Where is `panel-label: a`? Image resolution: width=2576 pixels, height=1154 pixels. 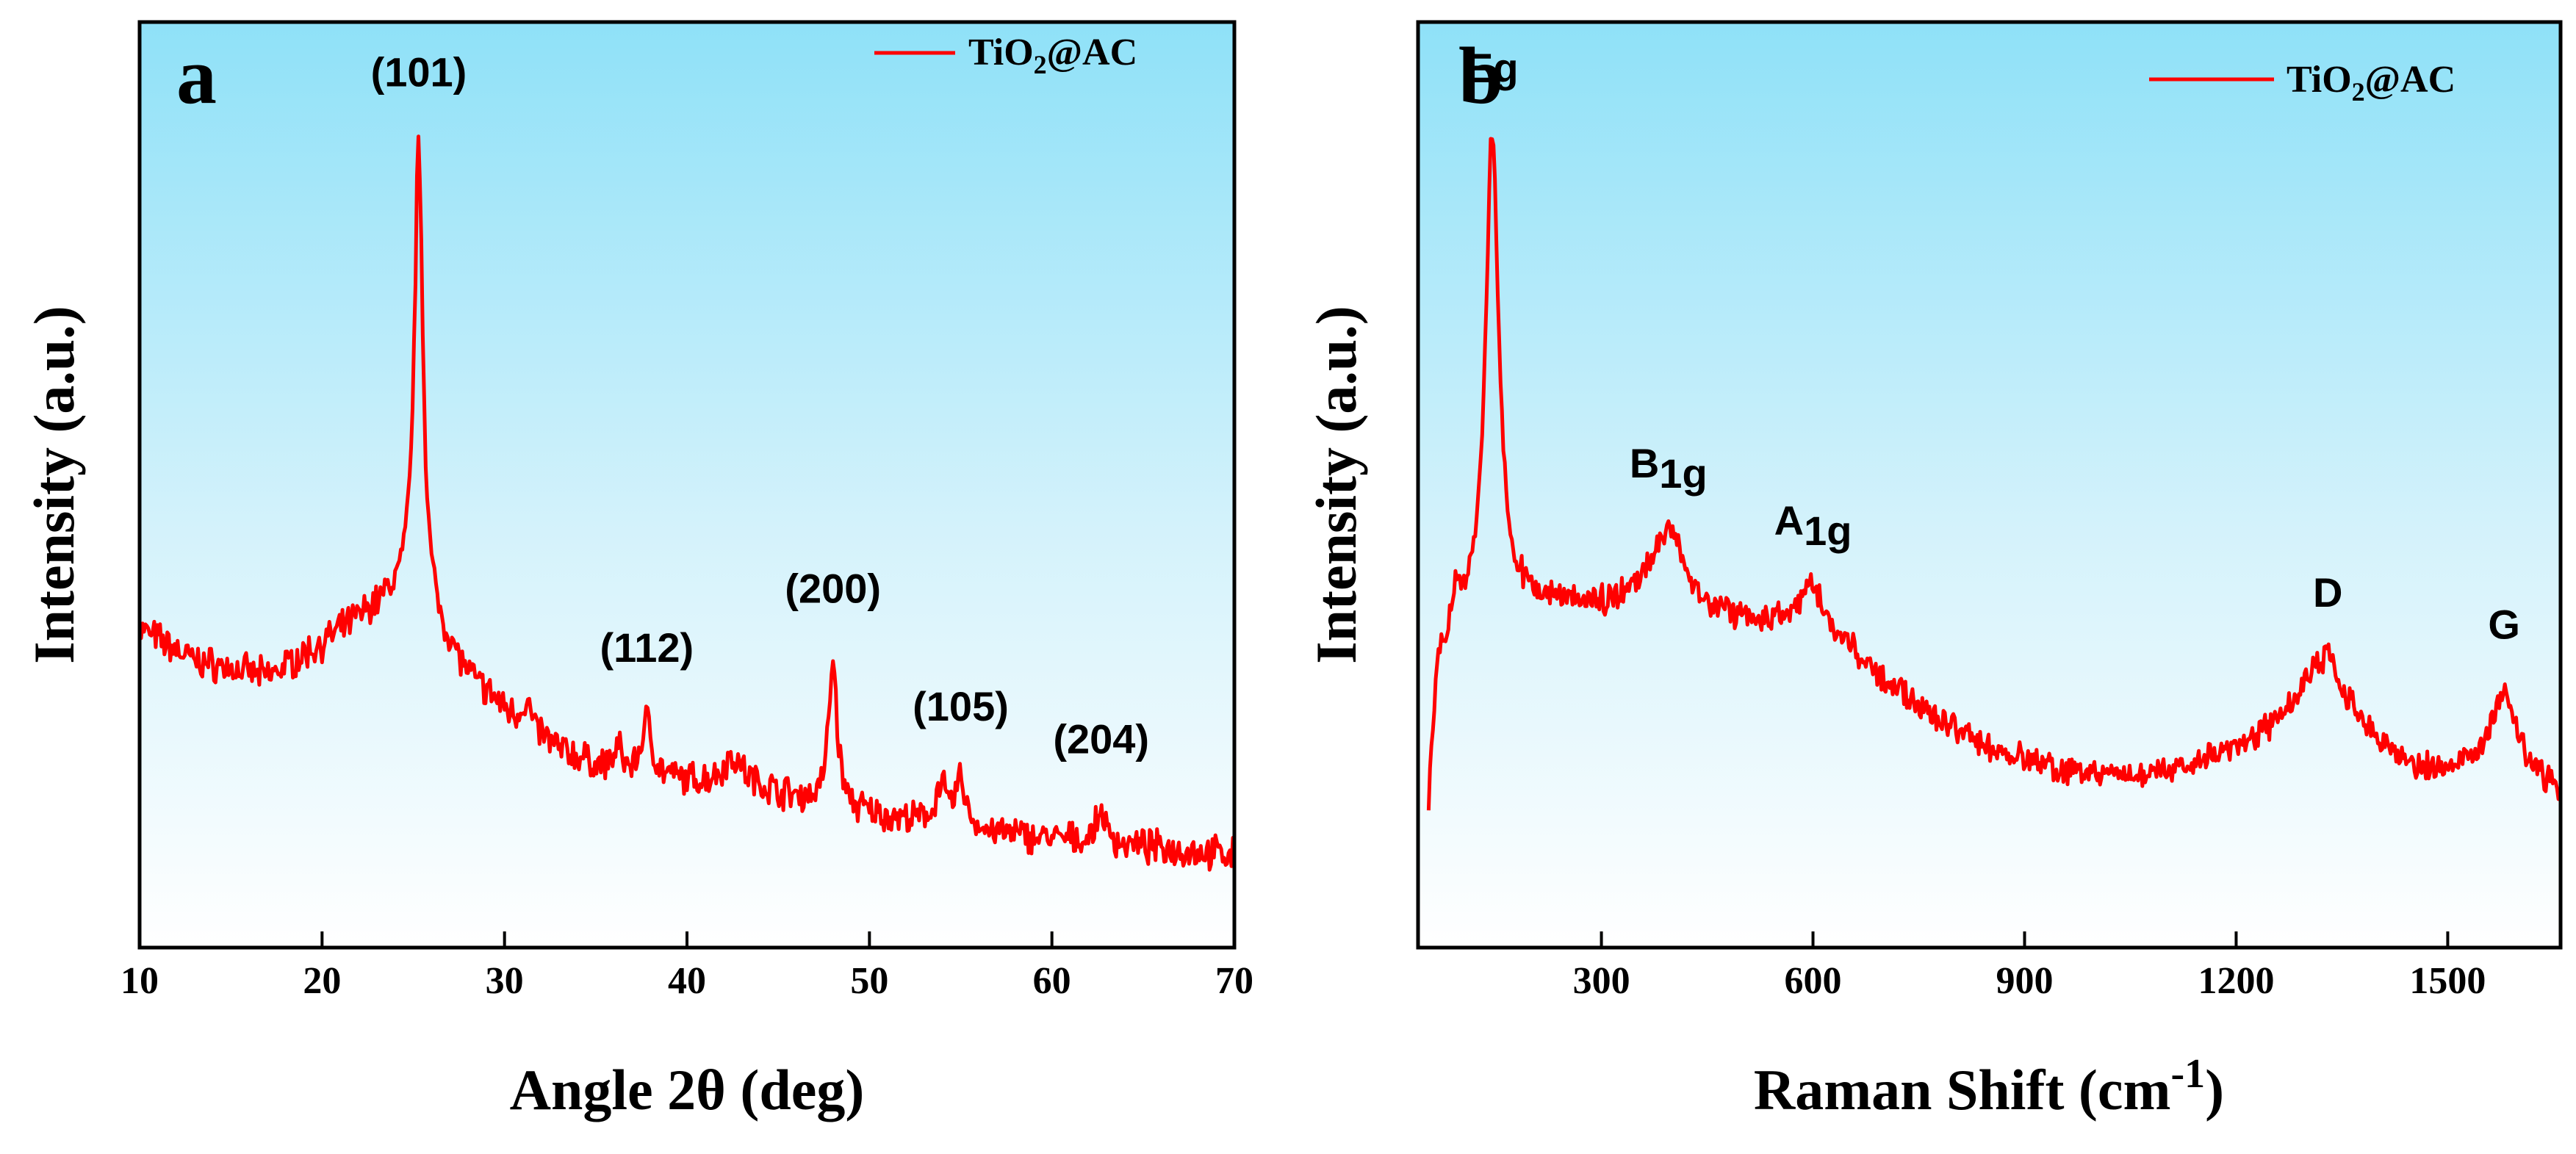
panel-label: a is located at coordinates (196, 75).